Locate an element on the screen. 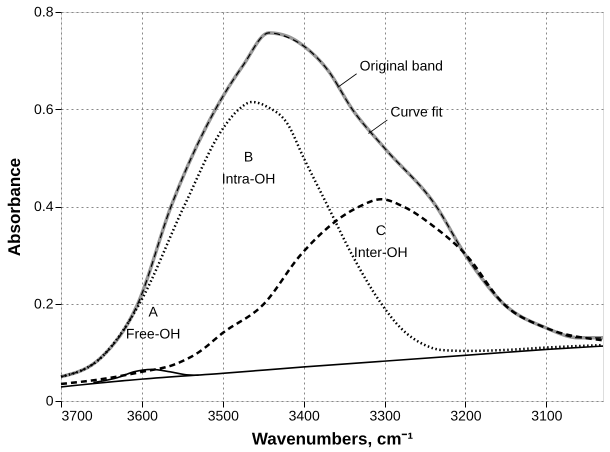  x-tick-label: 3600 is located at coordinates (142, 416).